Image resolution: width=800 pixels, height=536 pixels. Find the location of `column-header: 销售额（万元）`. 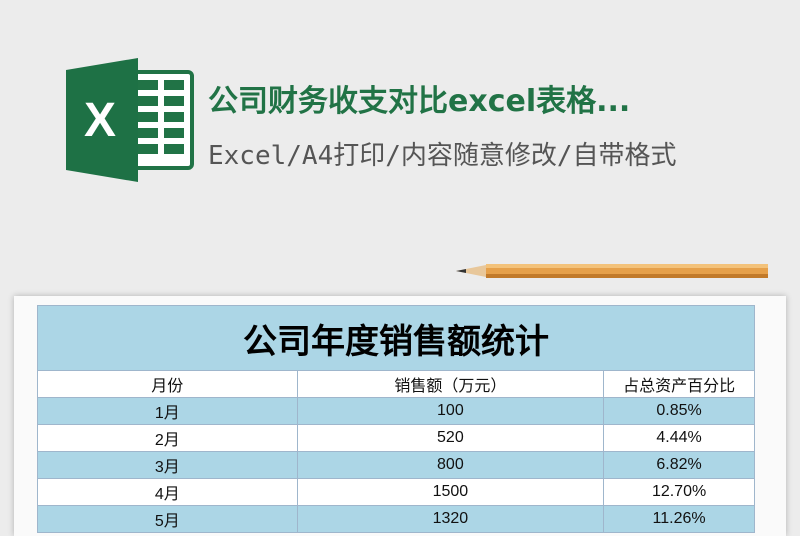

column-header: 销售额（万元） is located at coordinates (450, 384).